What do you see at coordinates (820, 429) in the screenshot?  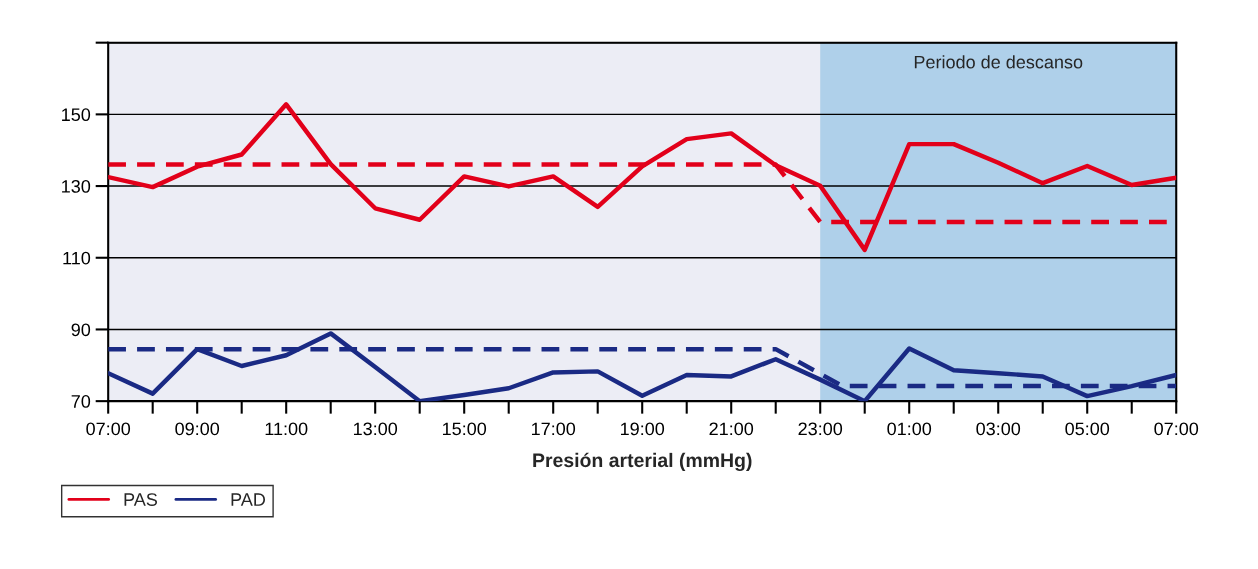 I see `x-tick-label: 23:00` at bounding box center [820, 429].